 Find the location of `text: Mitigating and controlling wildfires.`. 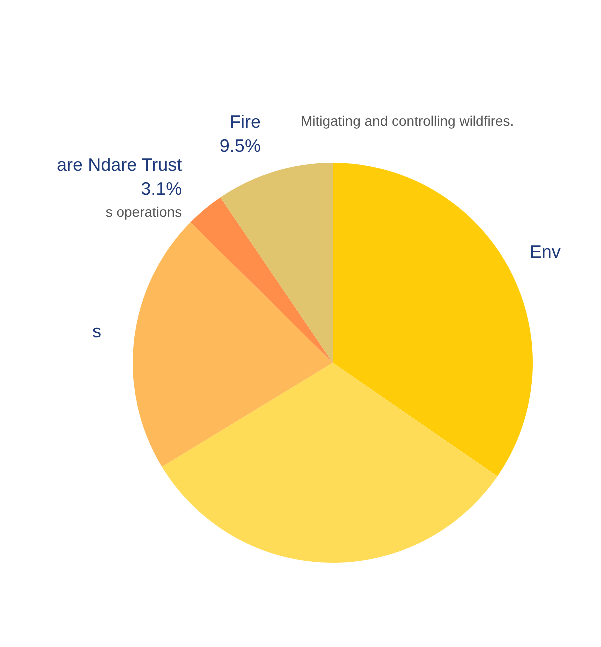

text: Mitigating and controlling wildfires. is located at coordinates (407, 121).